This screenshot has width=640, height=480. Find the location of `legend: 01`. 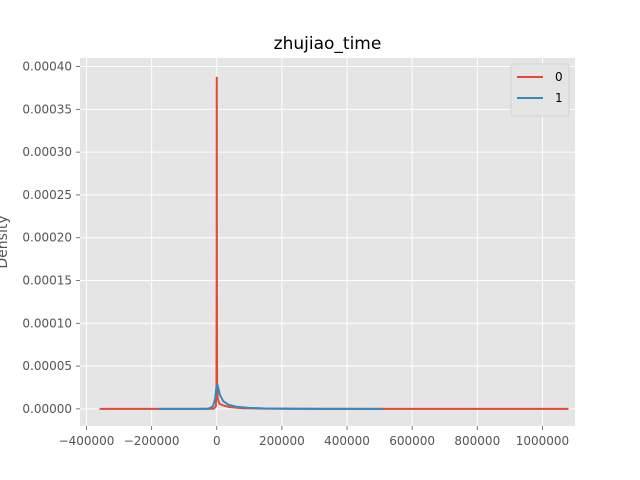

legend: 01 is located at coordinates (540, 90).